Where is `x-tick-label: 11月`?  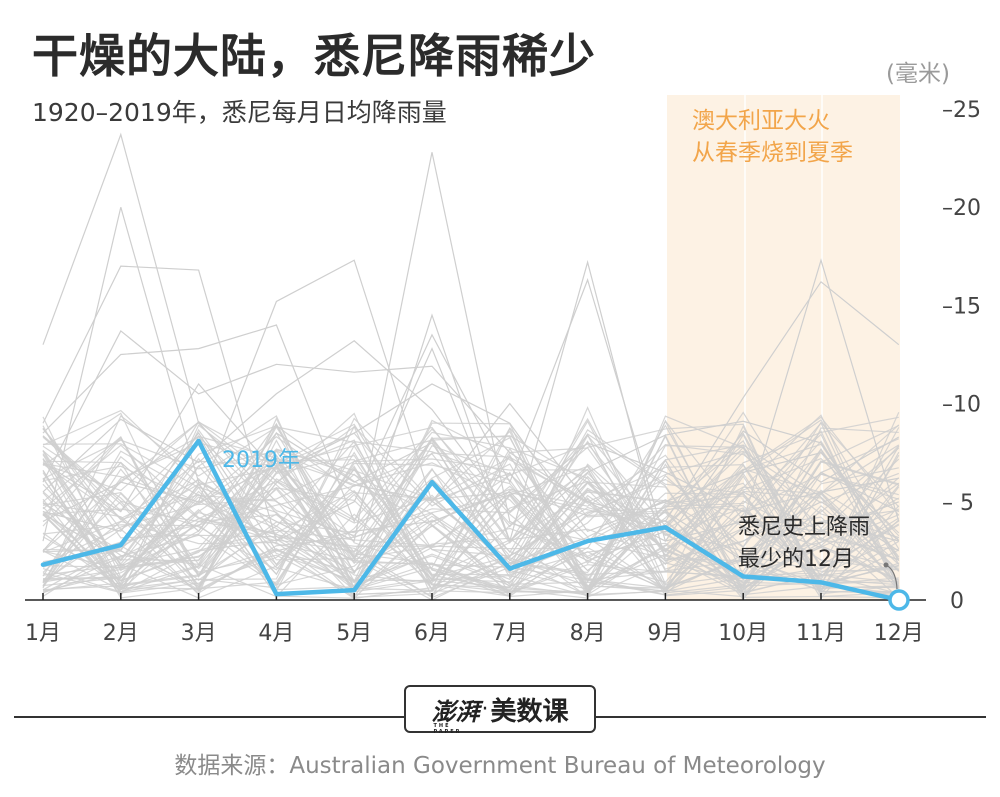
x-tick-label: 11月 is located at coordinates (821, 633).